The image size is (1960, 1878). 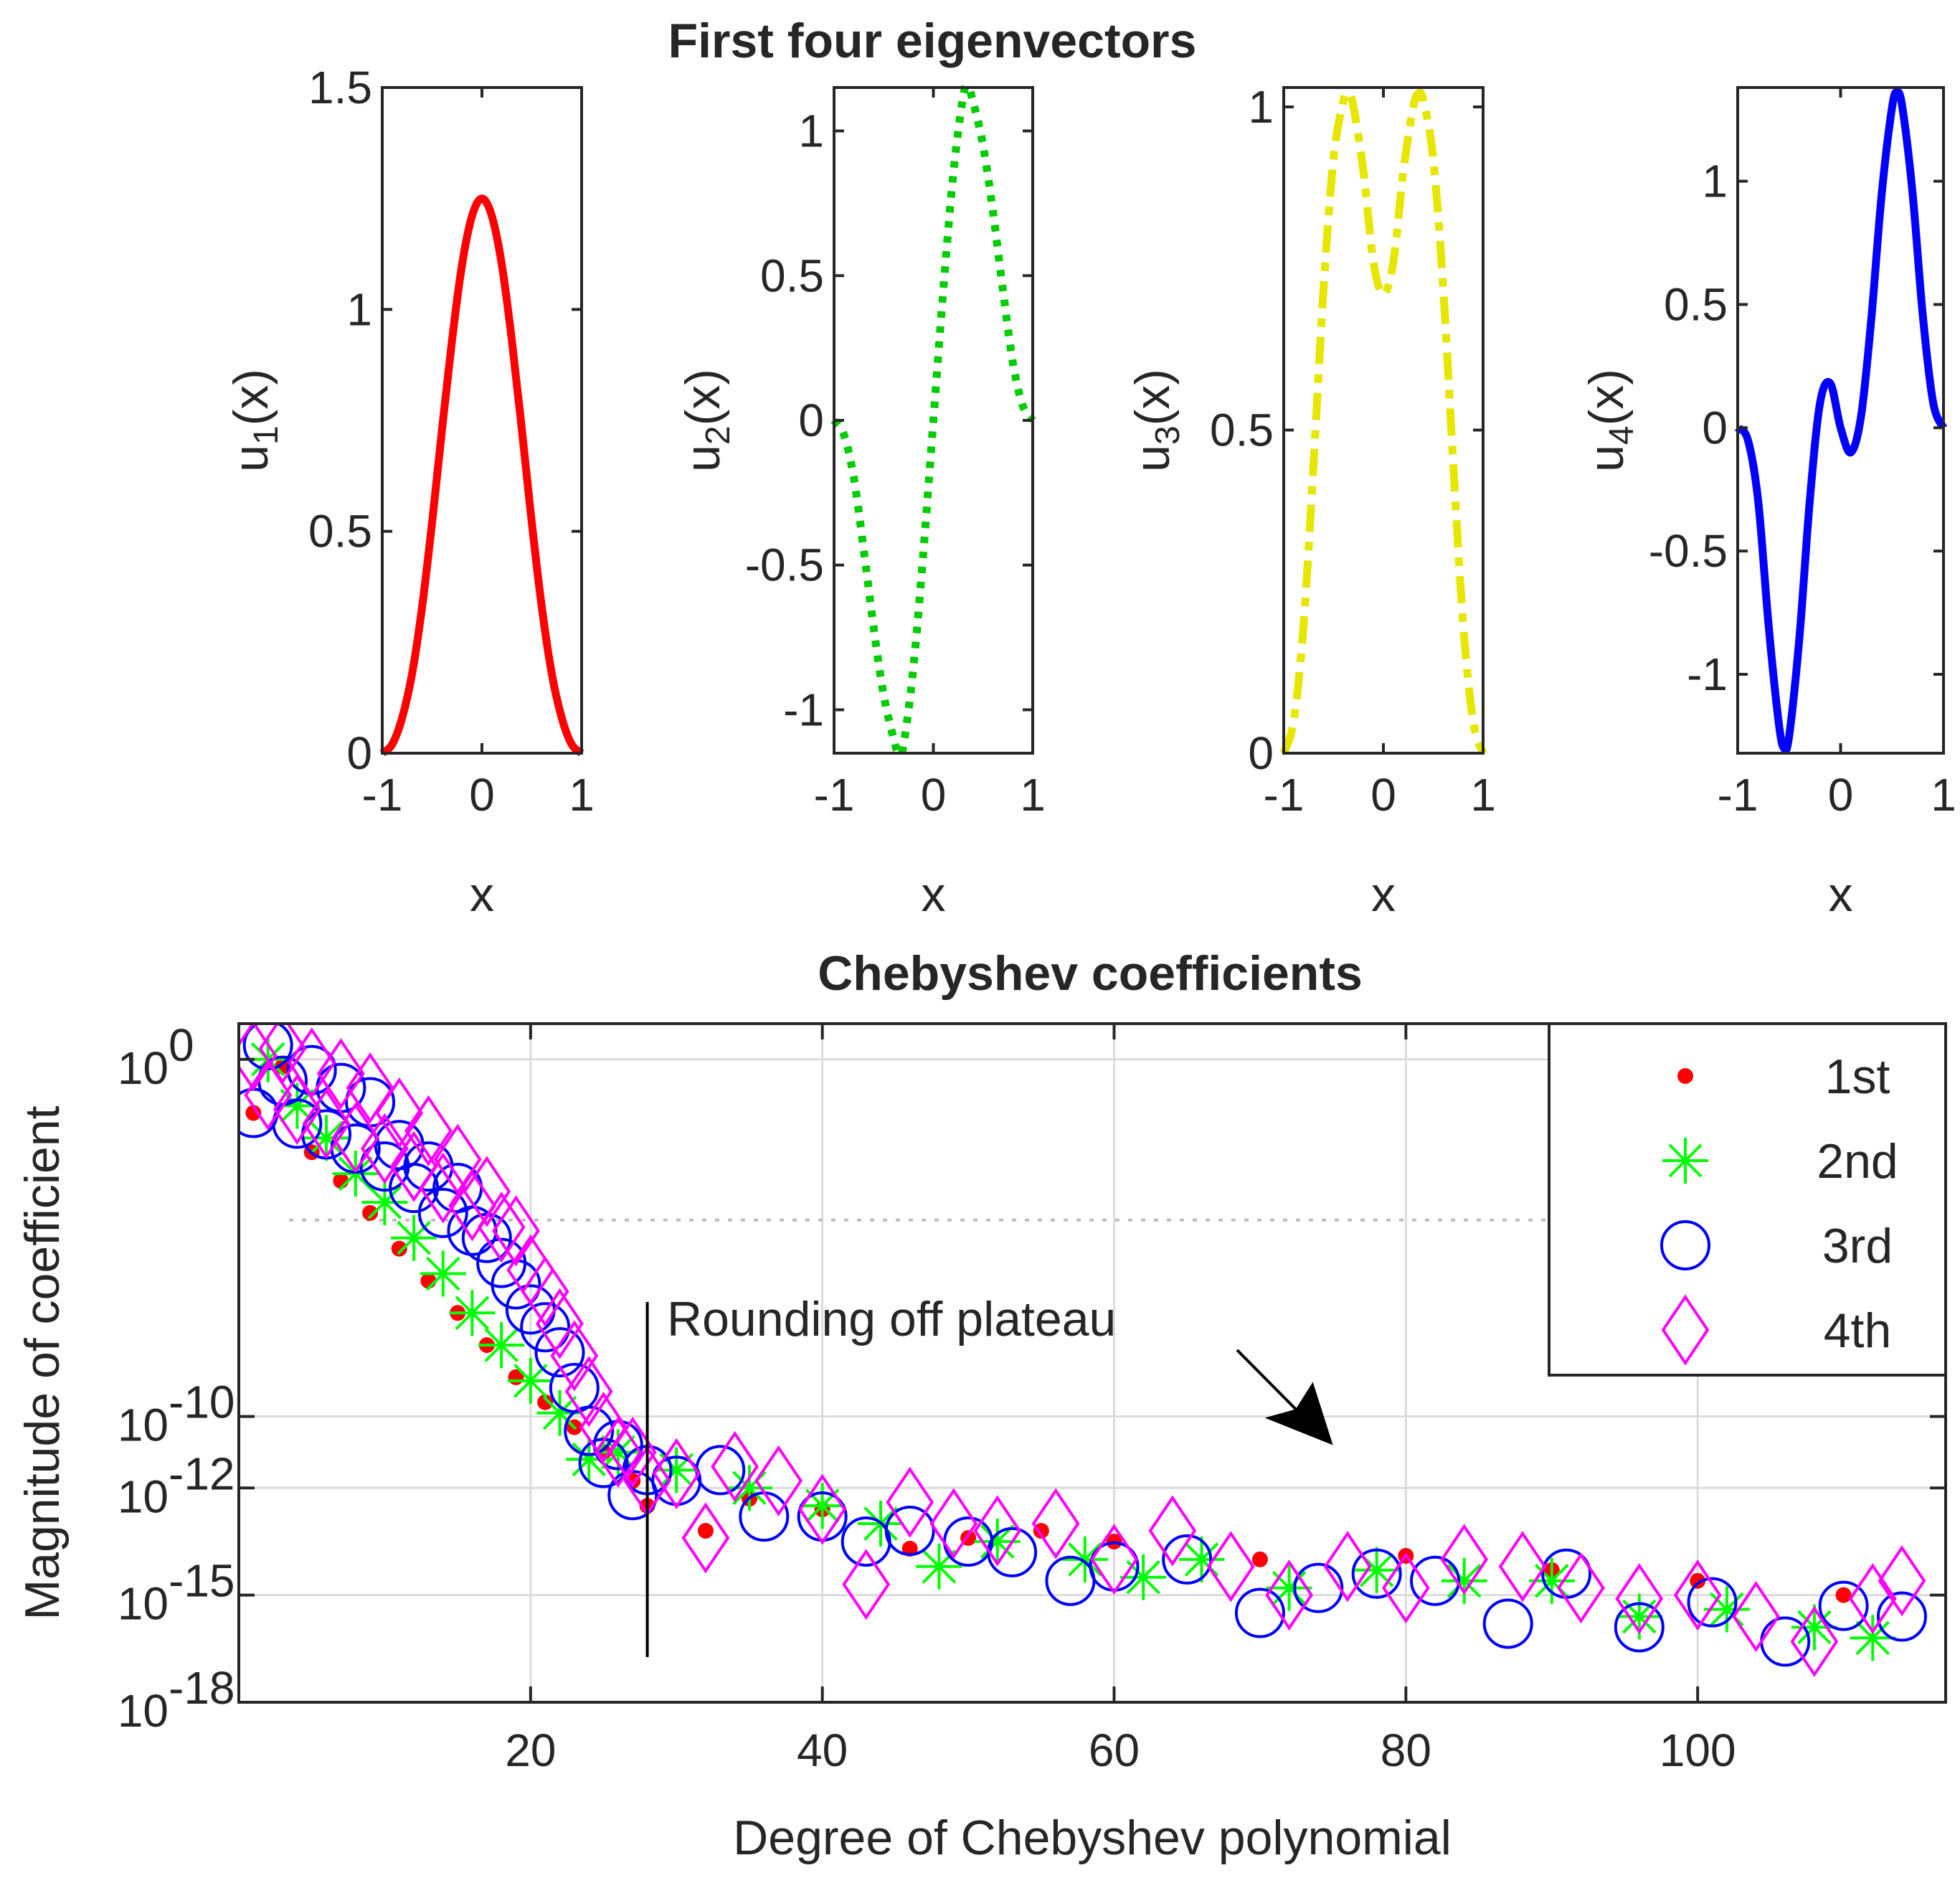 I want to click on eigenvector-curve-u3, so click(x=1383, y=421).